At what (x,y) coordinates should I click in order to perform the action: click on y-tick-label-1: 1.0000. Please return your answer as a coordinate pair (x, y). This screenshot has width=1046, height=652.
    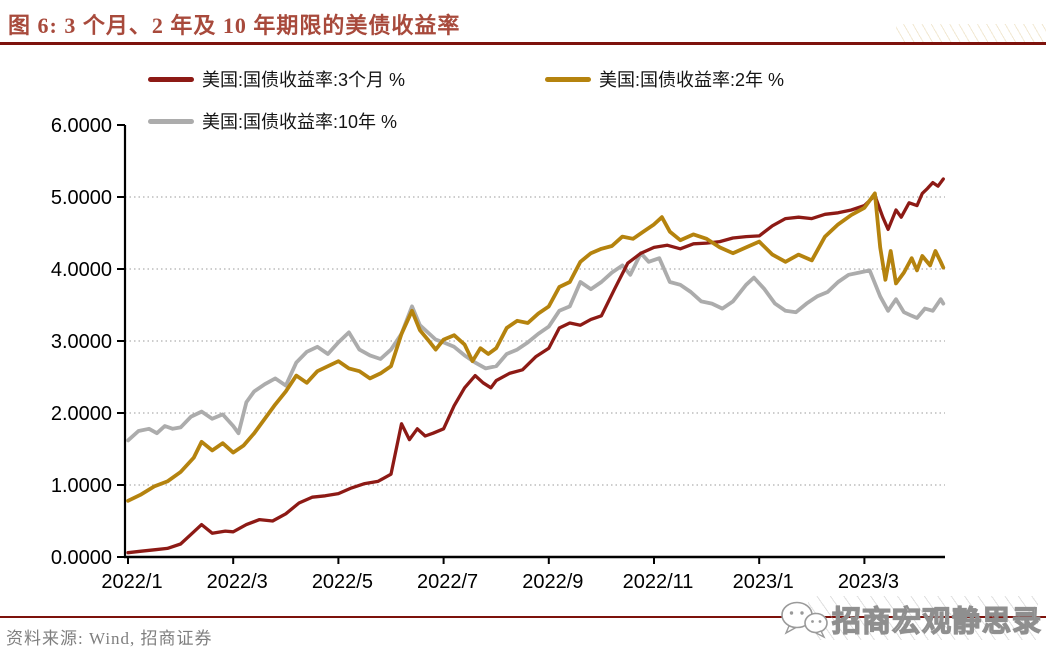
    Looking at the image, I should click on (81, 486).